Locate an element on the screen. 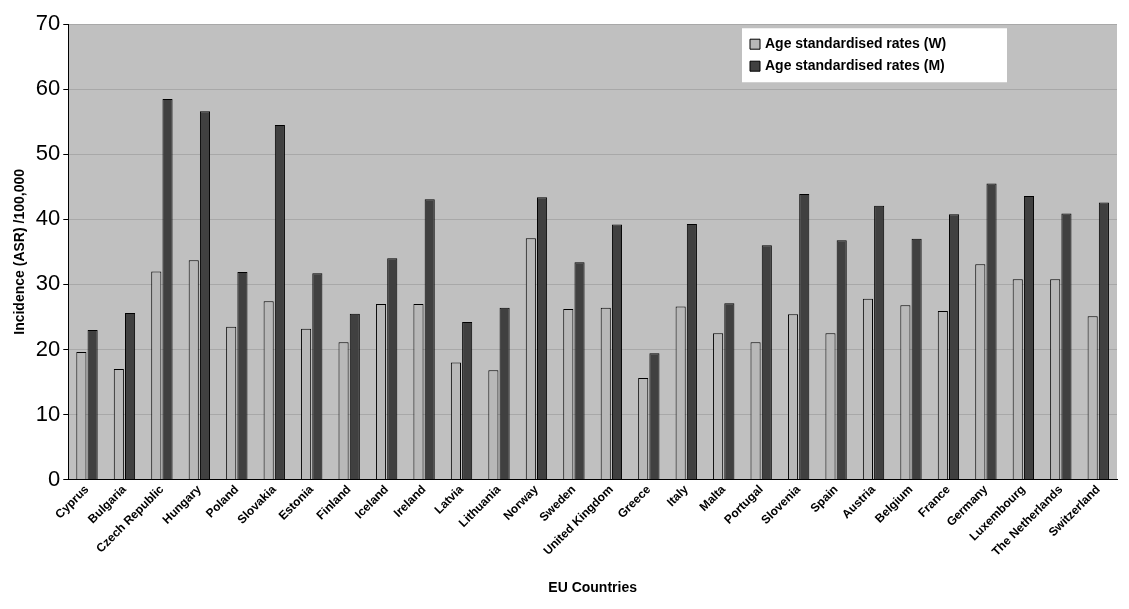 This screenshot has height=609, width=1129. x-axis-title: EU Countries is located at coordinates (593, 587).